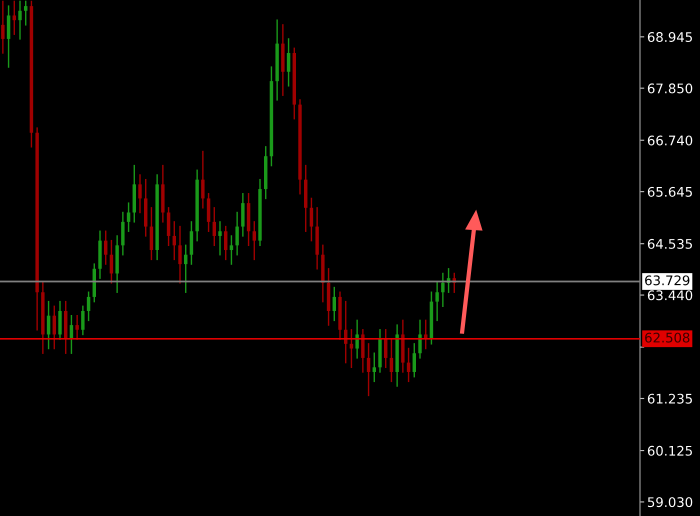 This screenshot has height=516, width=700. I want to click on ref-line-label: 63.729, so click(667, 280).